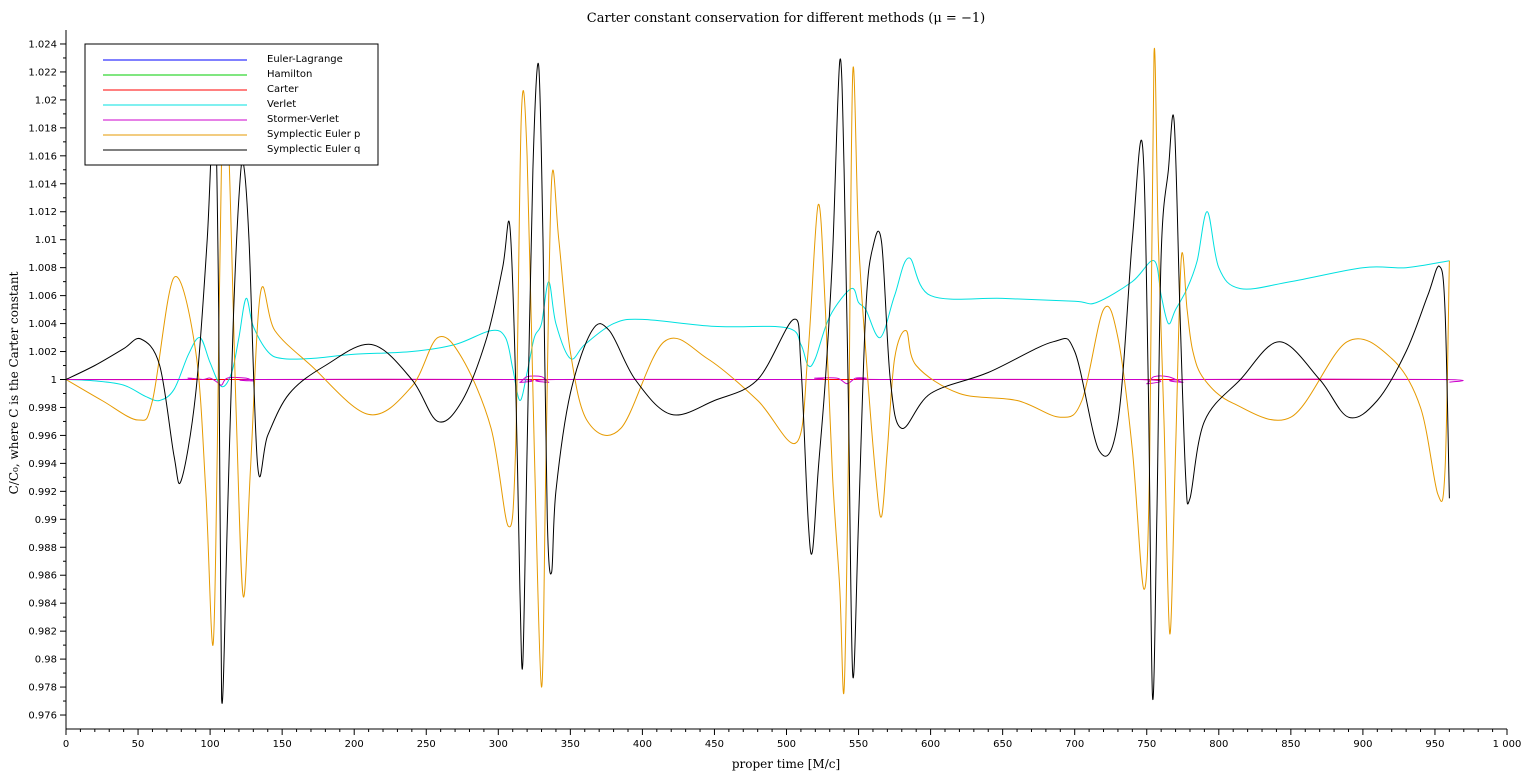 The height and width of the screenshot is (780, 1532). I want to click on y-axis-label: C/C₀, where C is the Carter constant, so click(14, 382).